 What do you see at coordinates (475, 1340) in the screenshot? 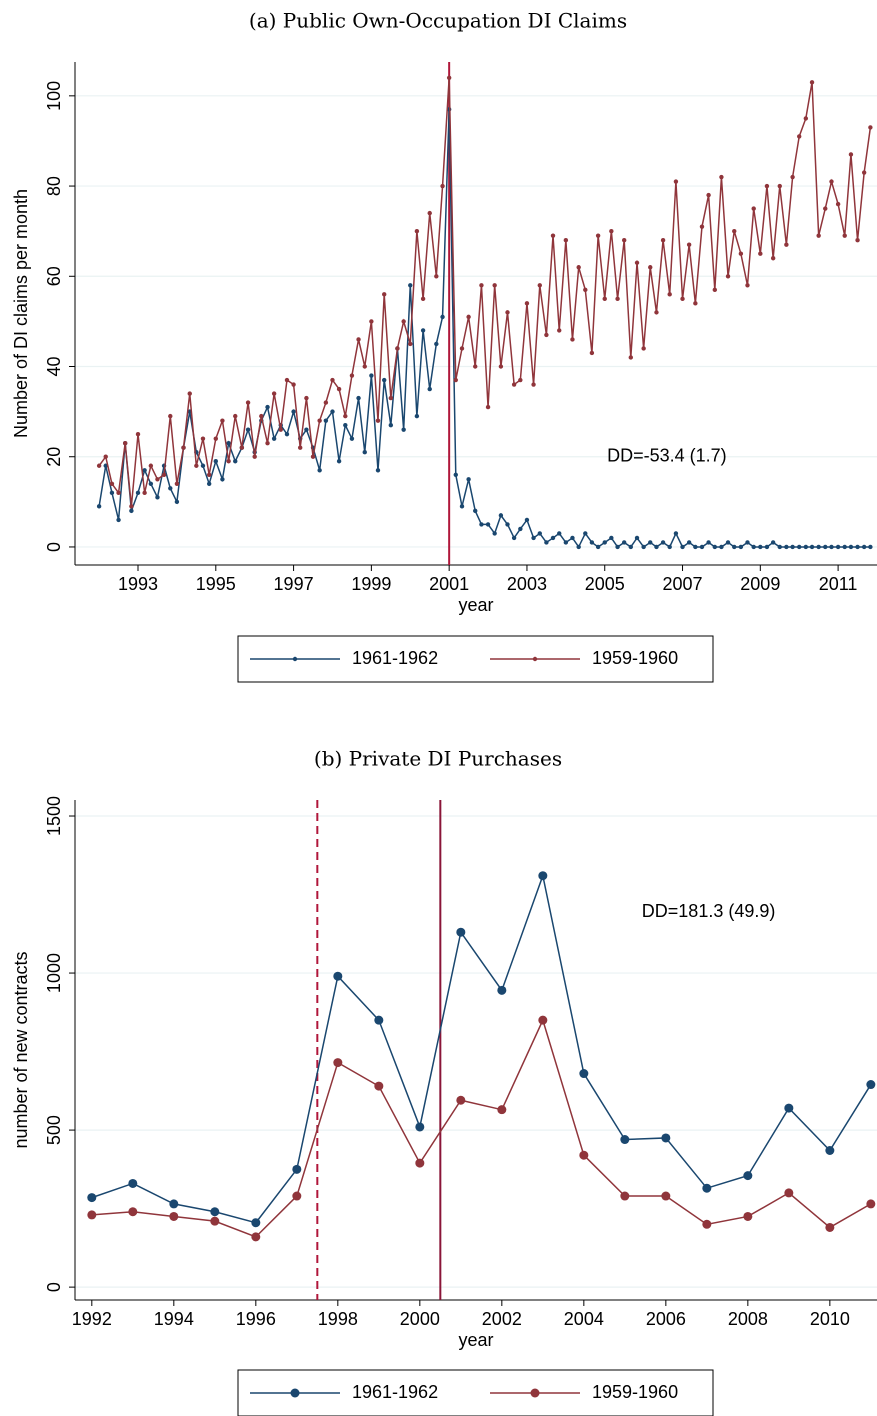
I see `x-axis-title: year` at bounding box center [475, 1340].